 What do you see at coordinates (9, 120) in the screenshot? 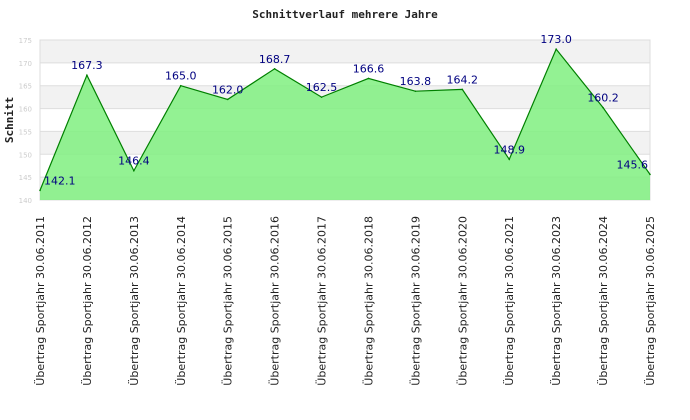
I see `y-axis-label: Schnitt` at bounding box center [9, 120].